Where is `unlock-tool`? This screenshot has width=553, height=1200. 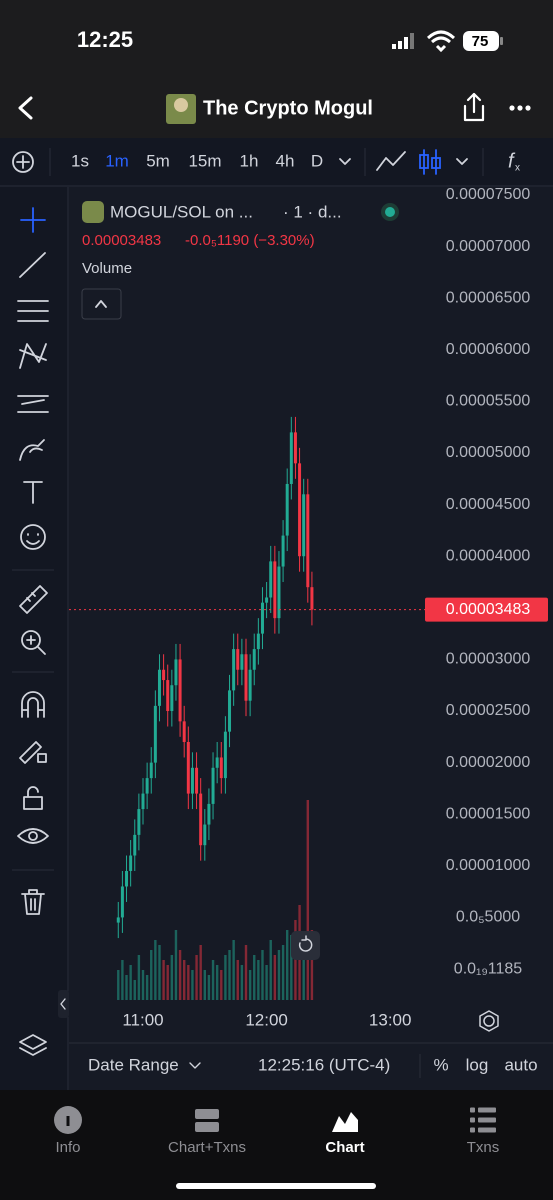 unlock-tool is located at coordinates (33, 798).